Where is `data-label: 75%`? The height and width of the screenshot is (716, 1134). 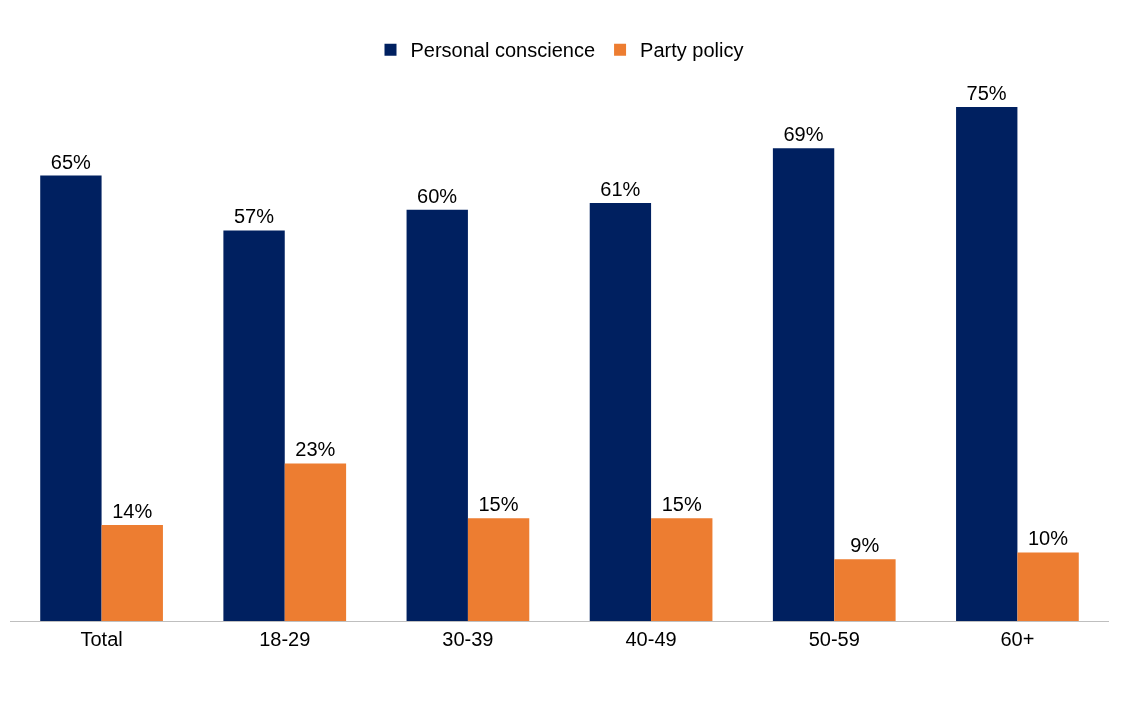 data-label: 75% is located at coordinates (986, 93).